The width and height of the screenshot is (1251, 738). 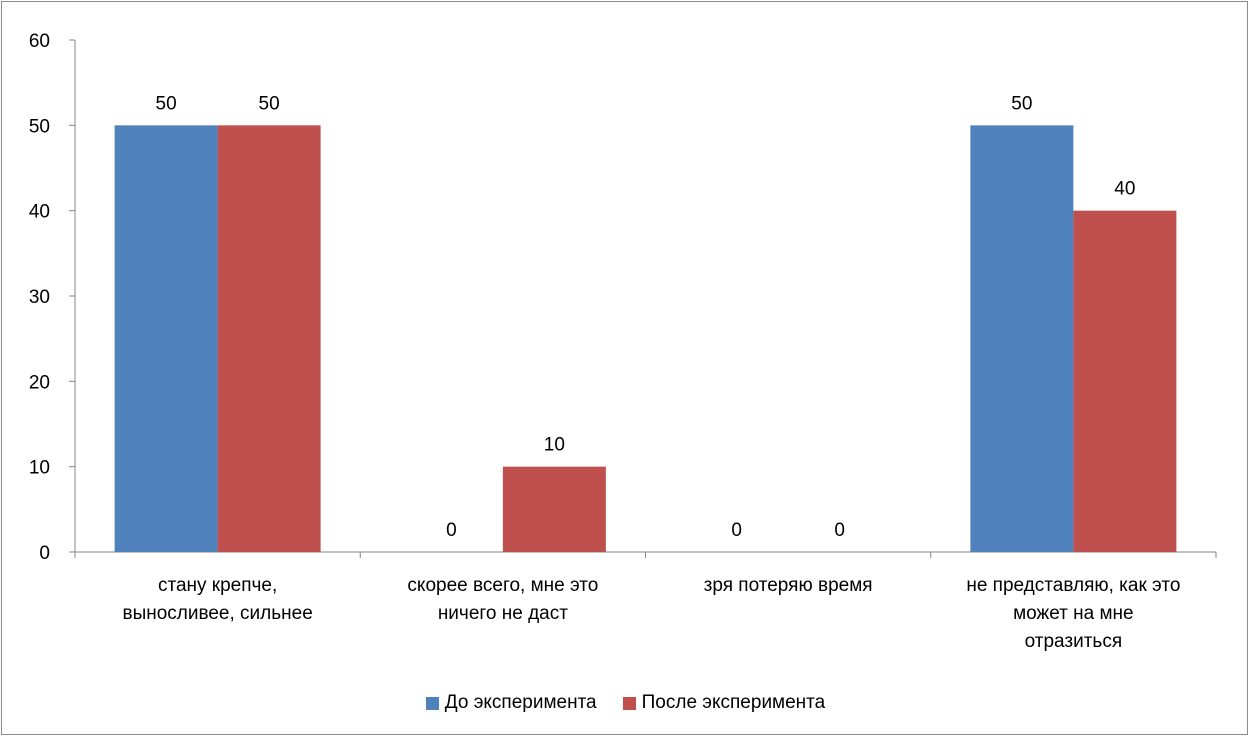 I want to click on data-label-after-3: 40, so click(x=1124, y=189).